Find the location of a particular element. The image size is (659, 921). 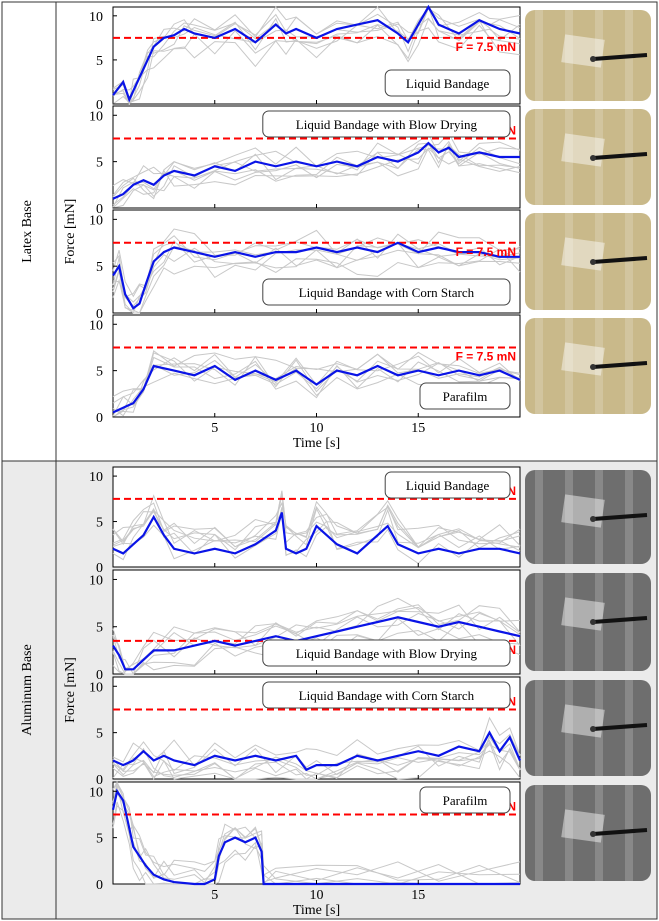

x-tick-label: 15 is located at coordinates (418, 895).